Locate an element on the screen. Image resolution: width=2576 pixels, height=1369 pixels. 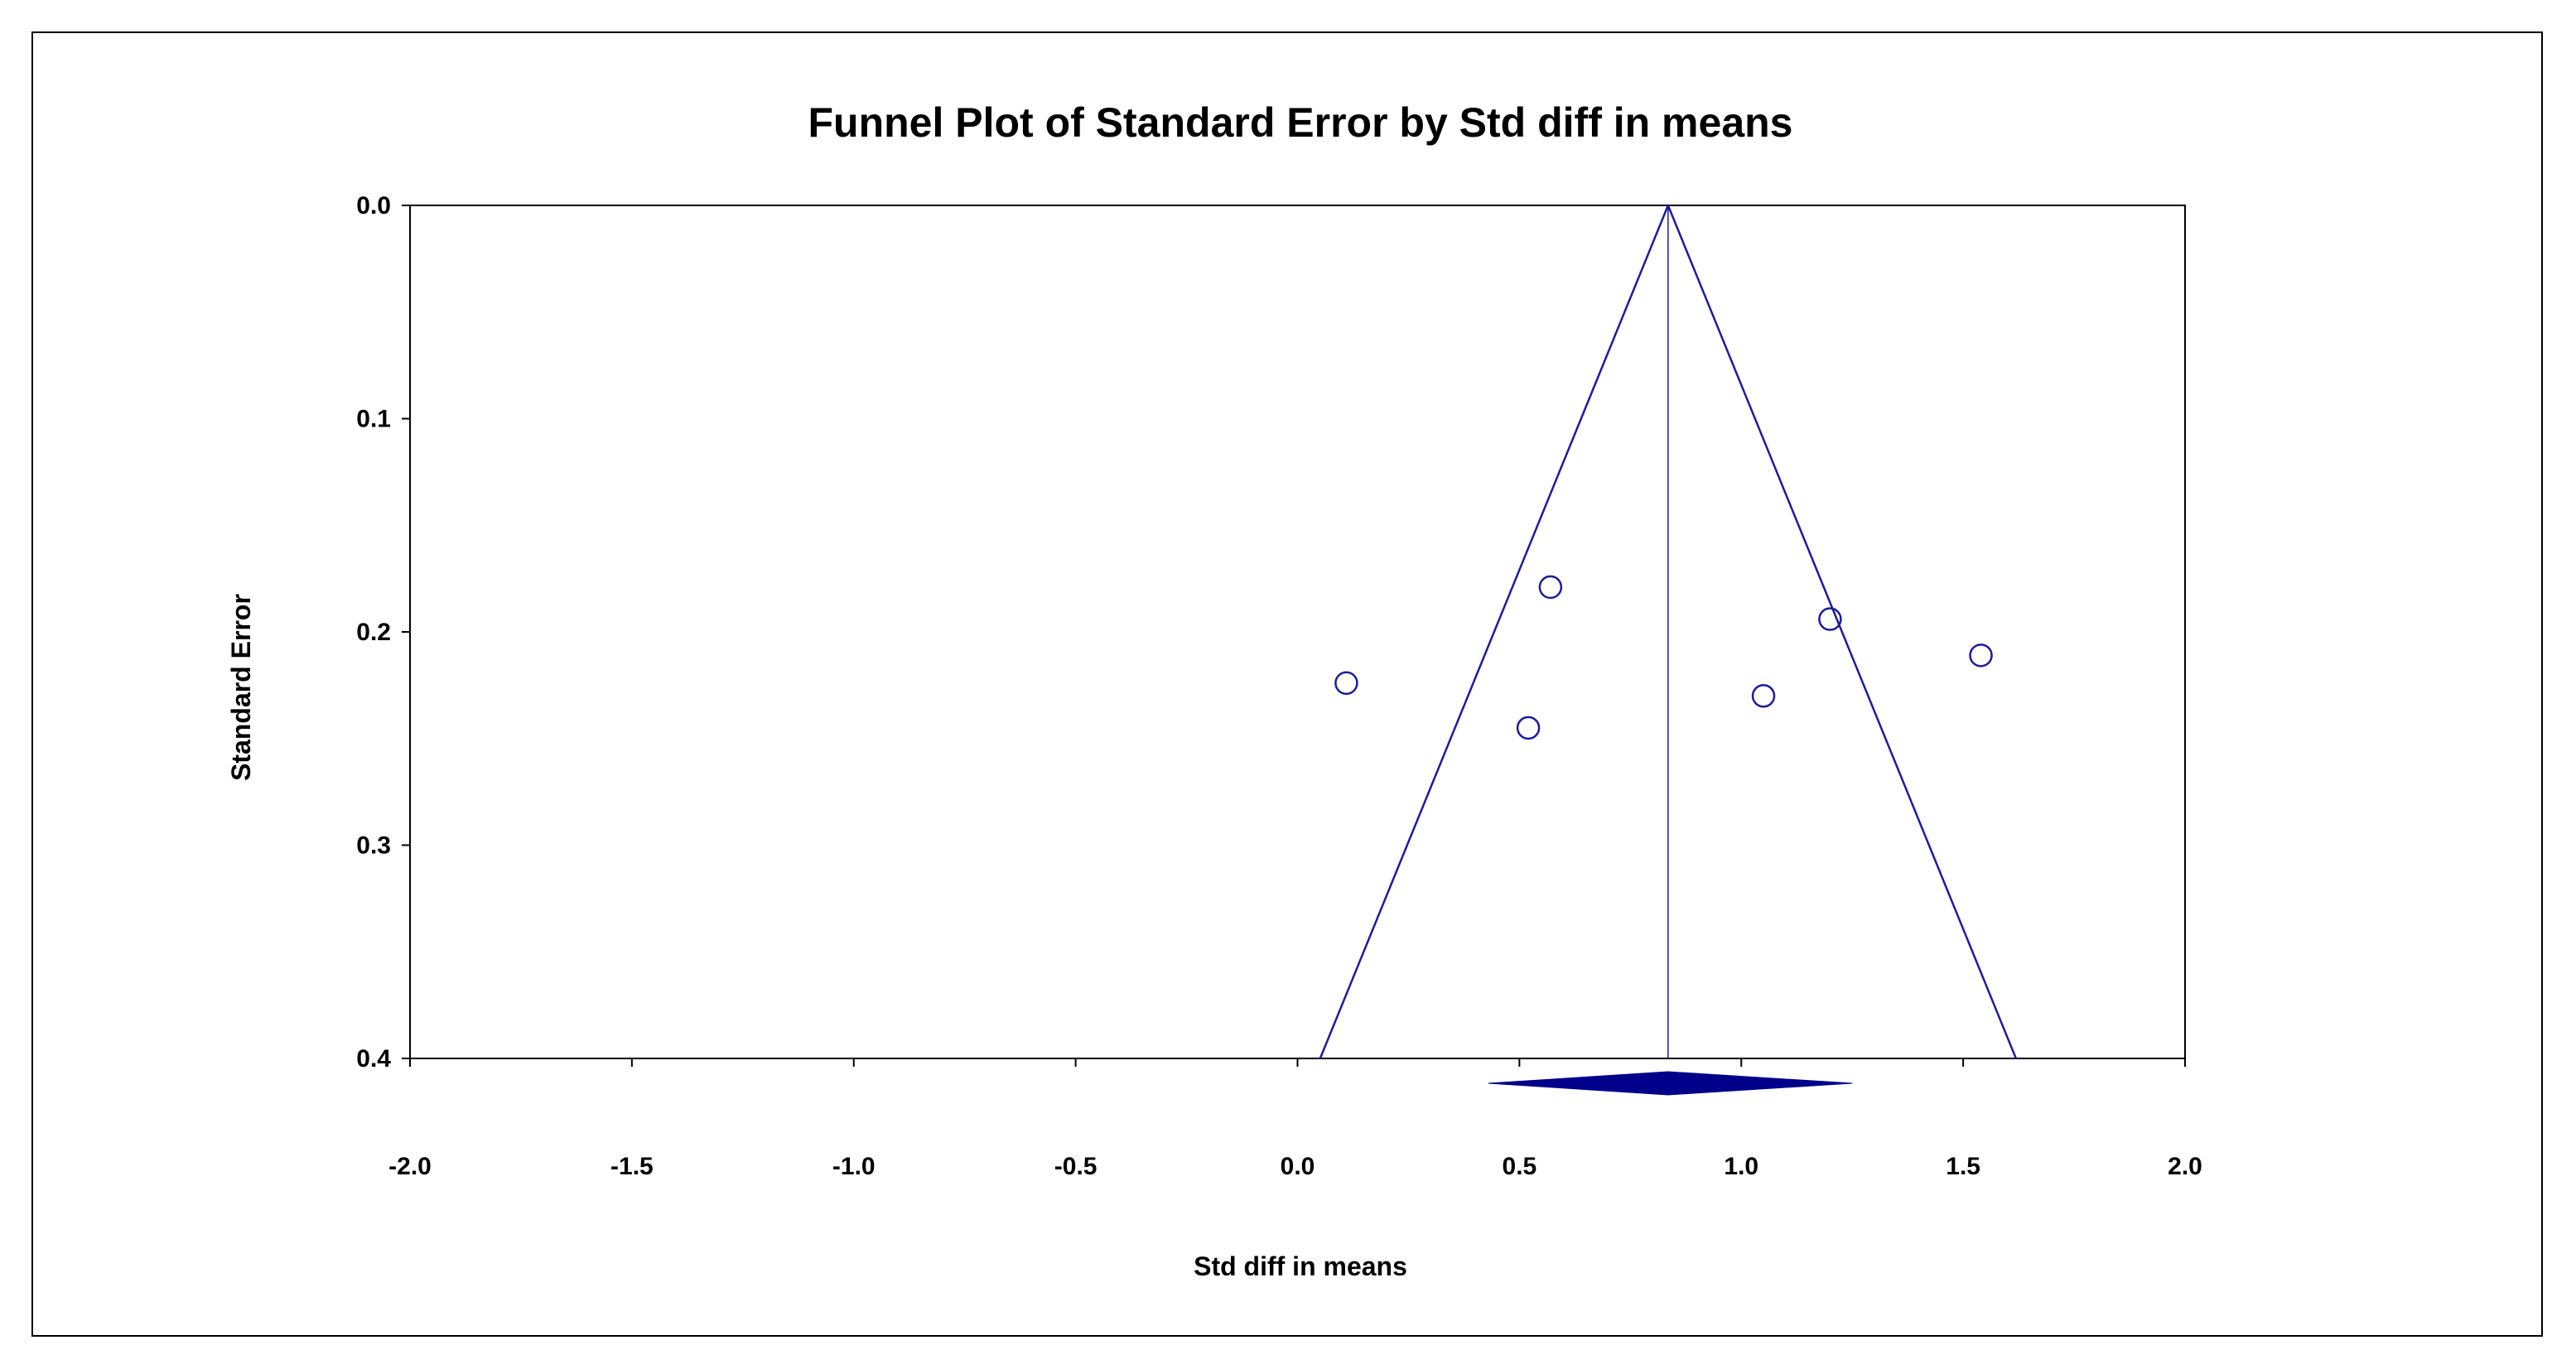
x-tick-label: 0.5 is located at coordinates (1520, 1166).